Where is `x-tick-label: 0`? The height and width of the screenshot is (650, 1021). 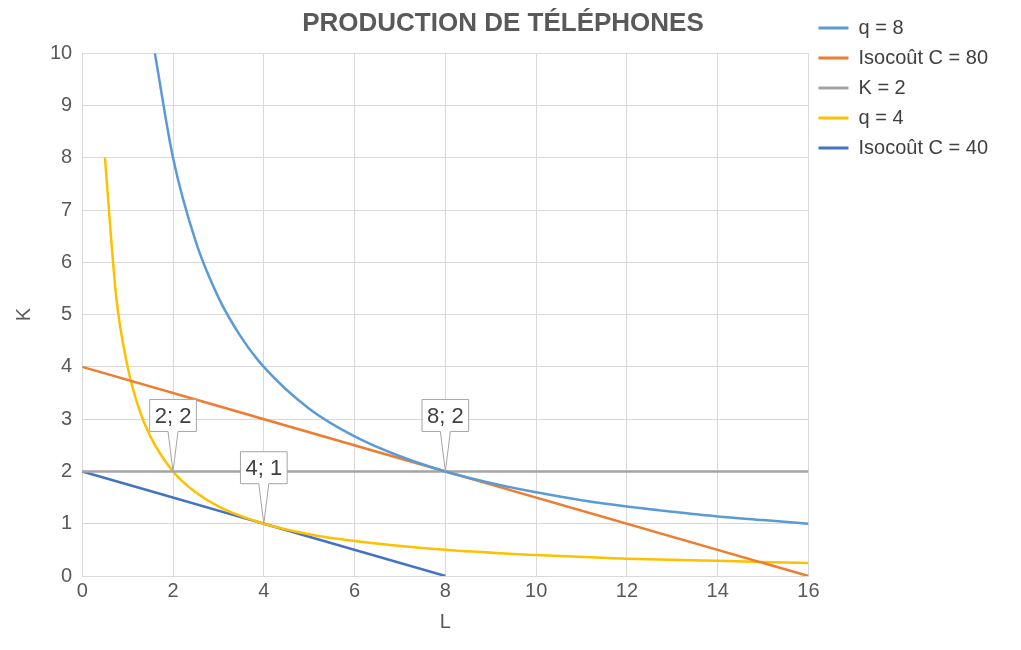 x-tick-label: 0 is located at coordinates (82, 589).